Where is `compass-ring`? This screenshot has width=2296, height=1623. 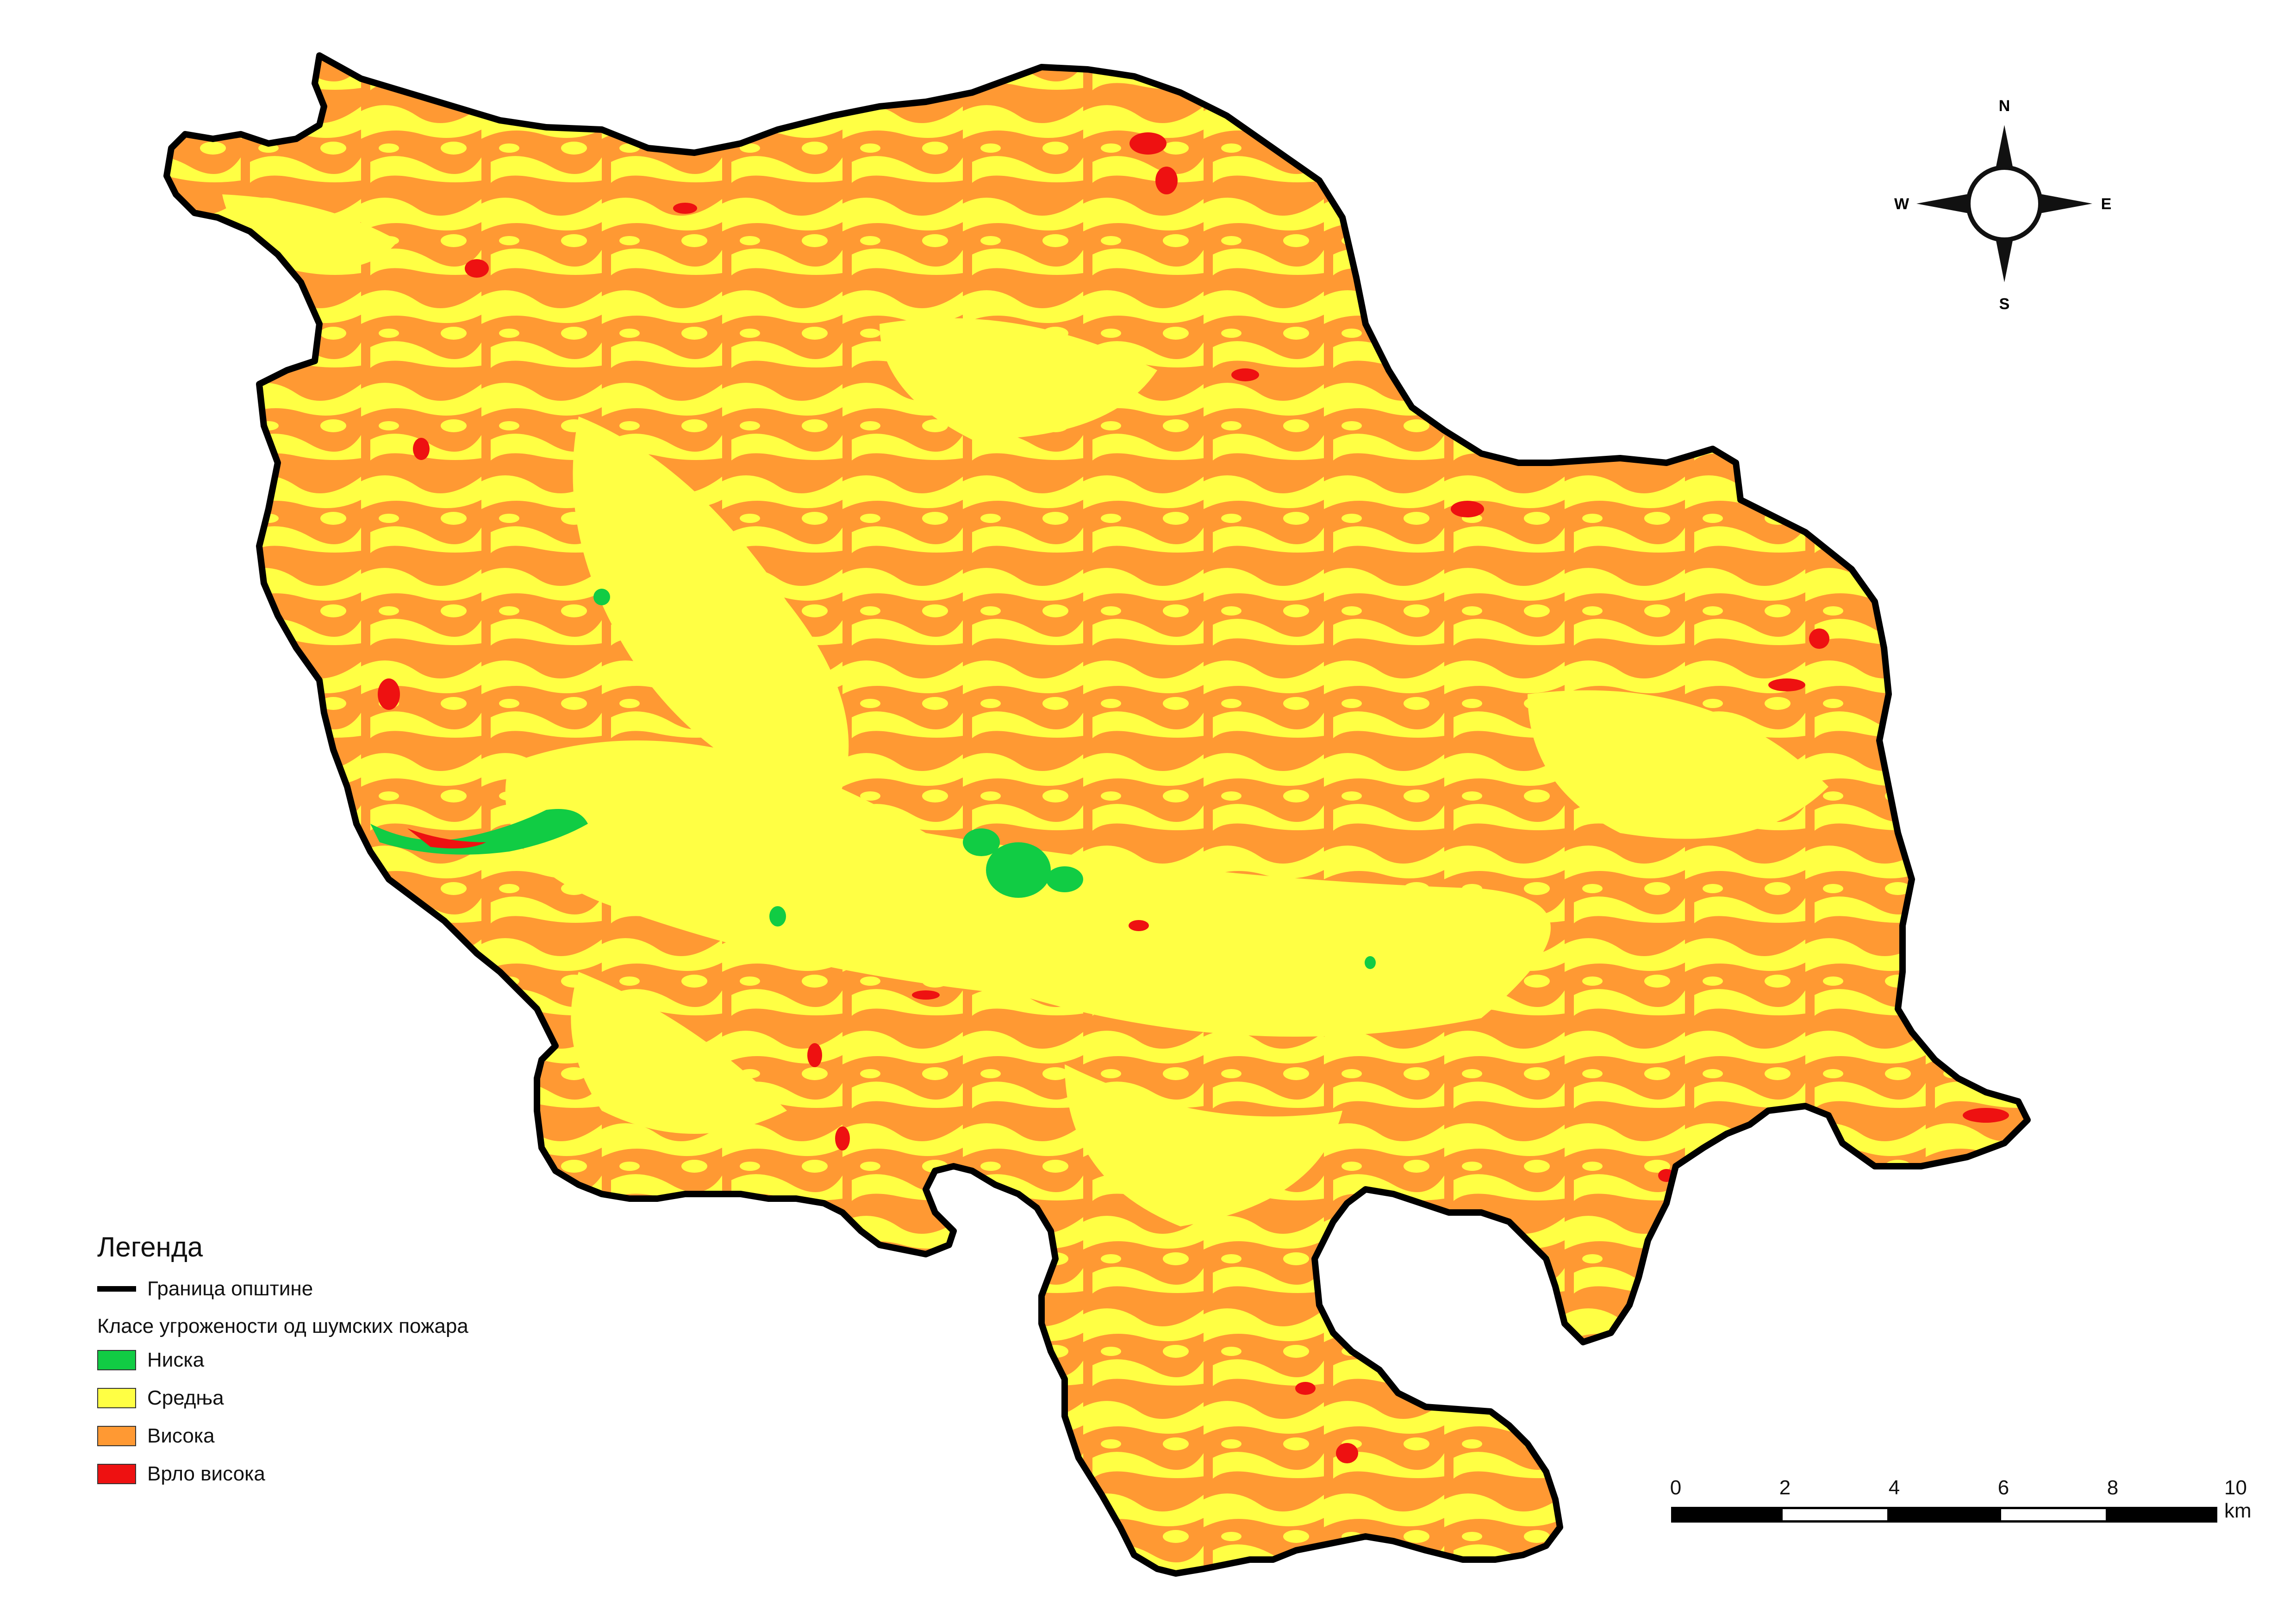 compass-ring is located at coordinates (2004, 203).